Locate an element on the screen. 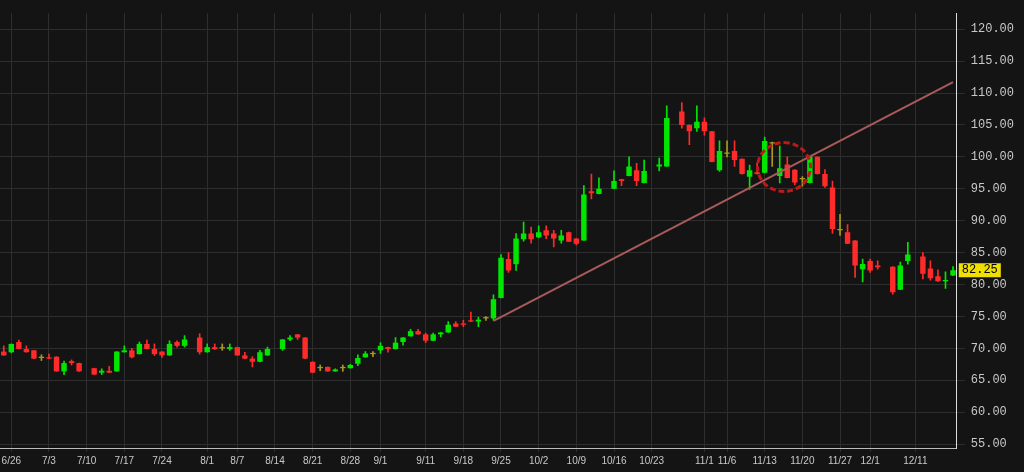 The height and width of the screenshot is (472, 1024). x-tick-label: 8/28 is located at coordinates (350, 460).